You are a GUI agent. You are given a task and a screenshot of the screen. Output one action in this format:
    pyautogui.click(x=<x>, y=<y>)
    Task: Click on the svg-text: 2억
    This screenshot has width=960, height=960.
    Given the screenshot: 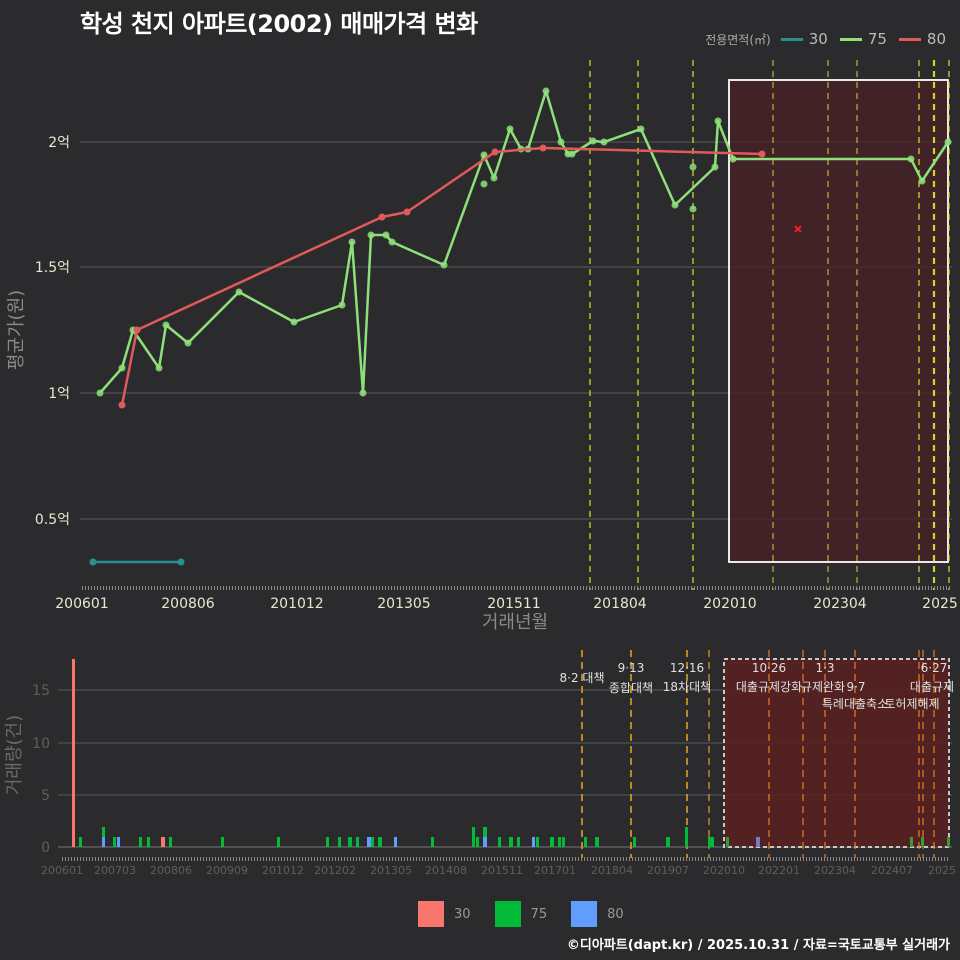 What is the action you would take?
    pyautogui.click(x=59, y=143)
    